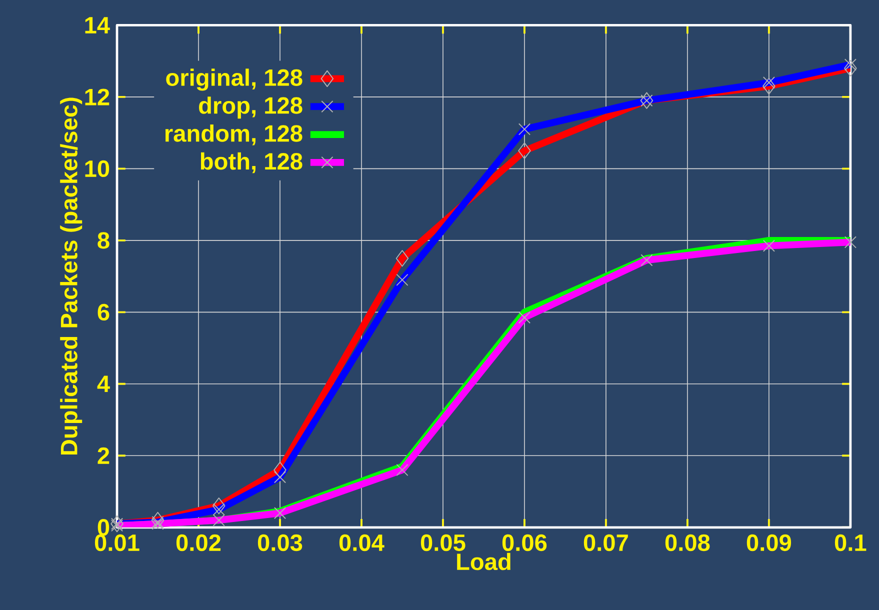  Describe the element at coordinates (97, 168) in the screenshot. I see `y-tick-label: 10` at that location.